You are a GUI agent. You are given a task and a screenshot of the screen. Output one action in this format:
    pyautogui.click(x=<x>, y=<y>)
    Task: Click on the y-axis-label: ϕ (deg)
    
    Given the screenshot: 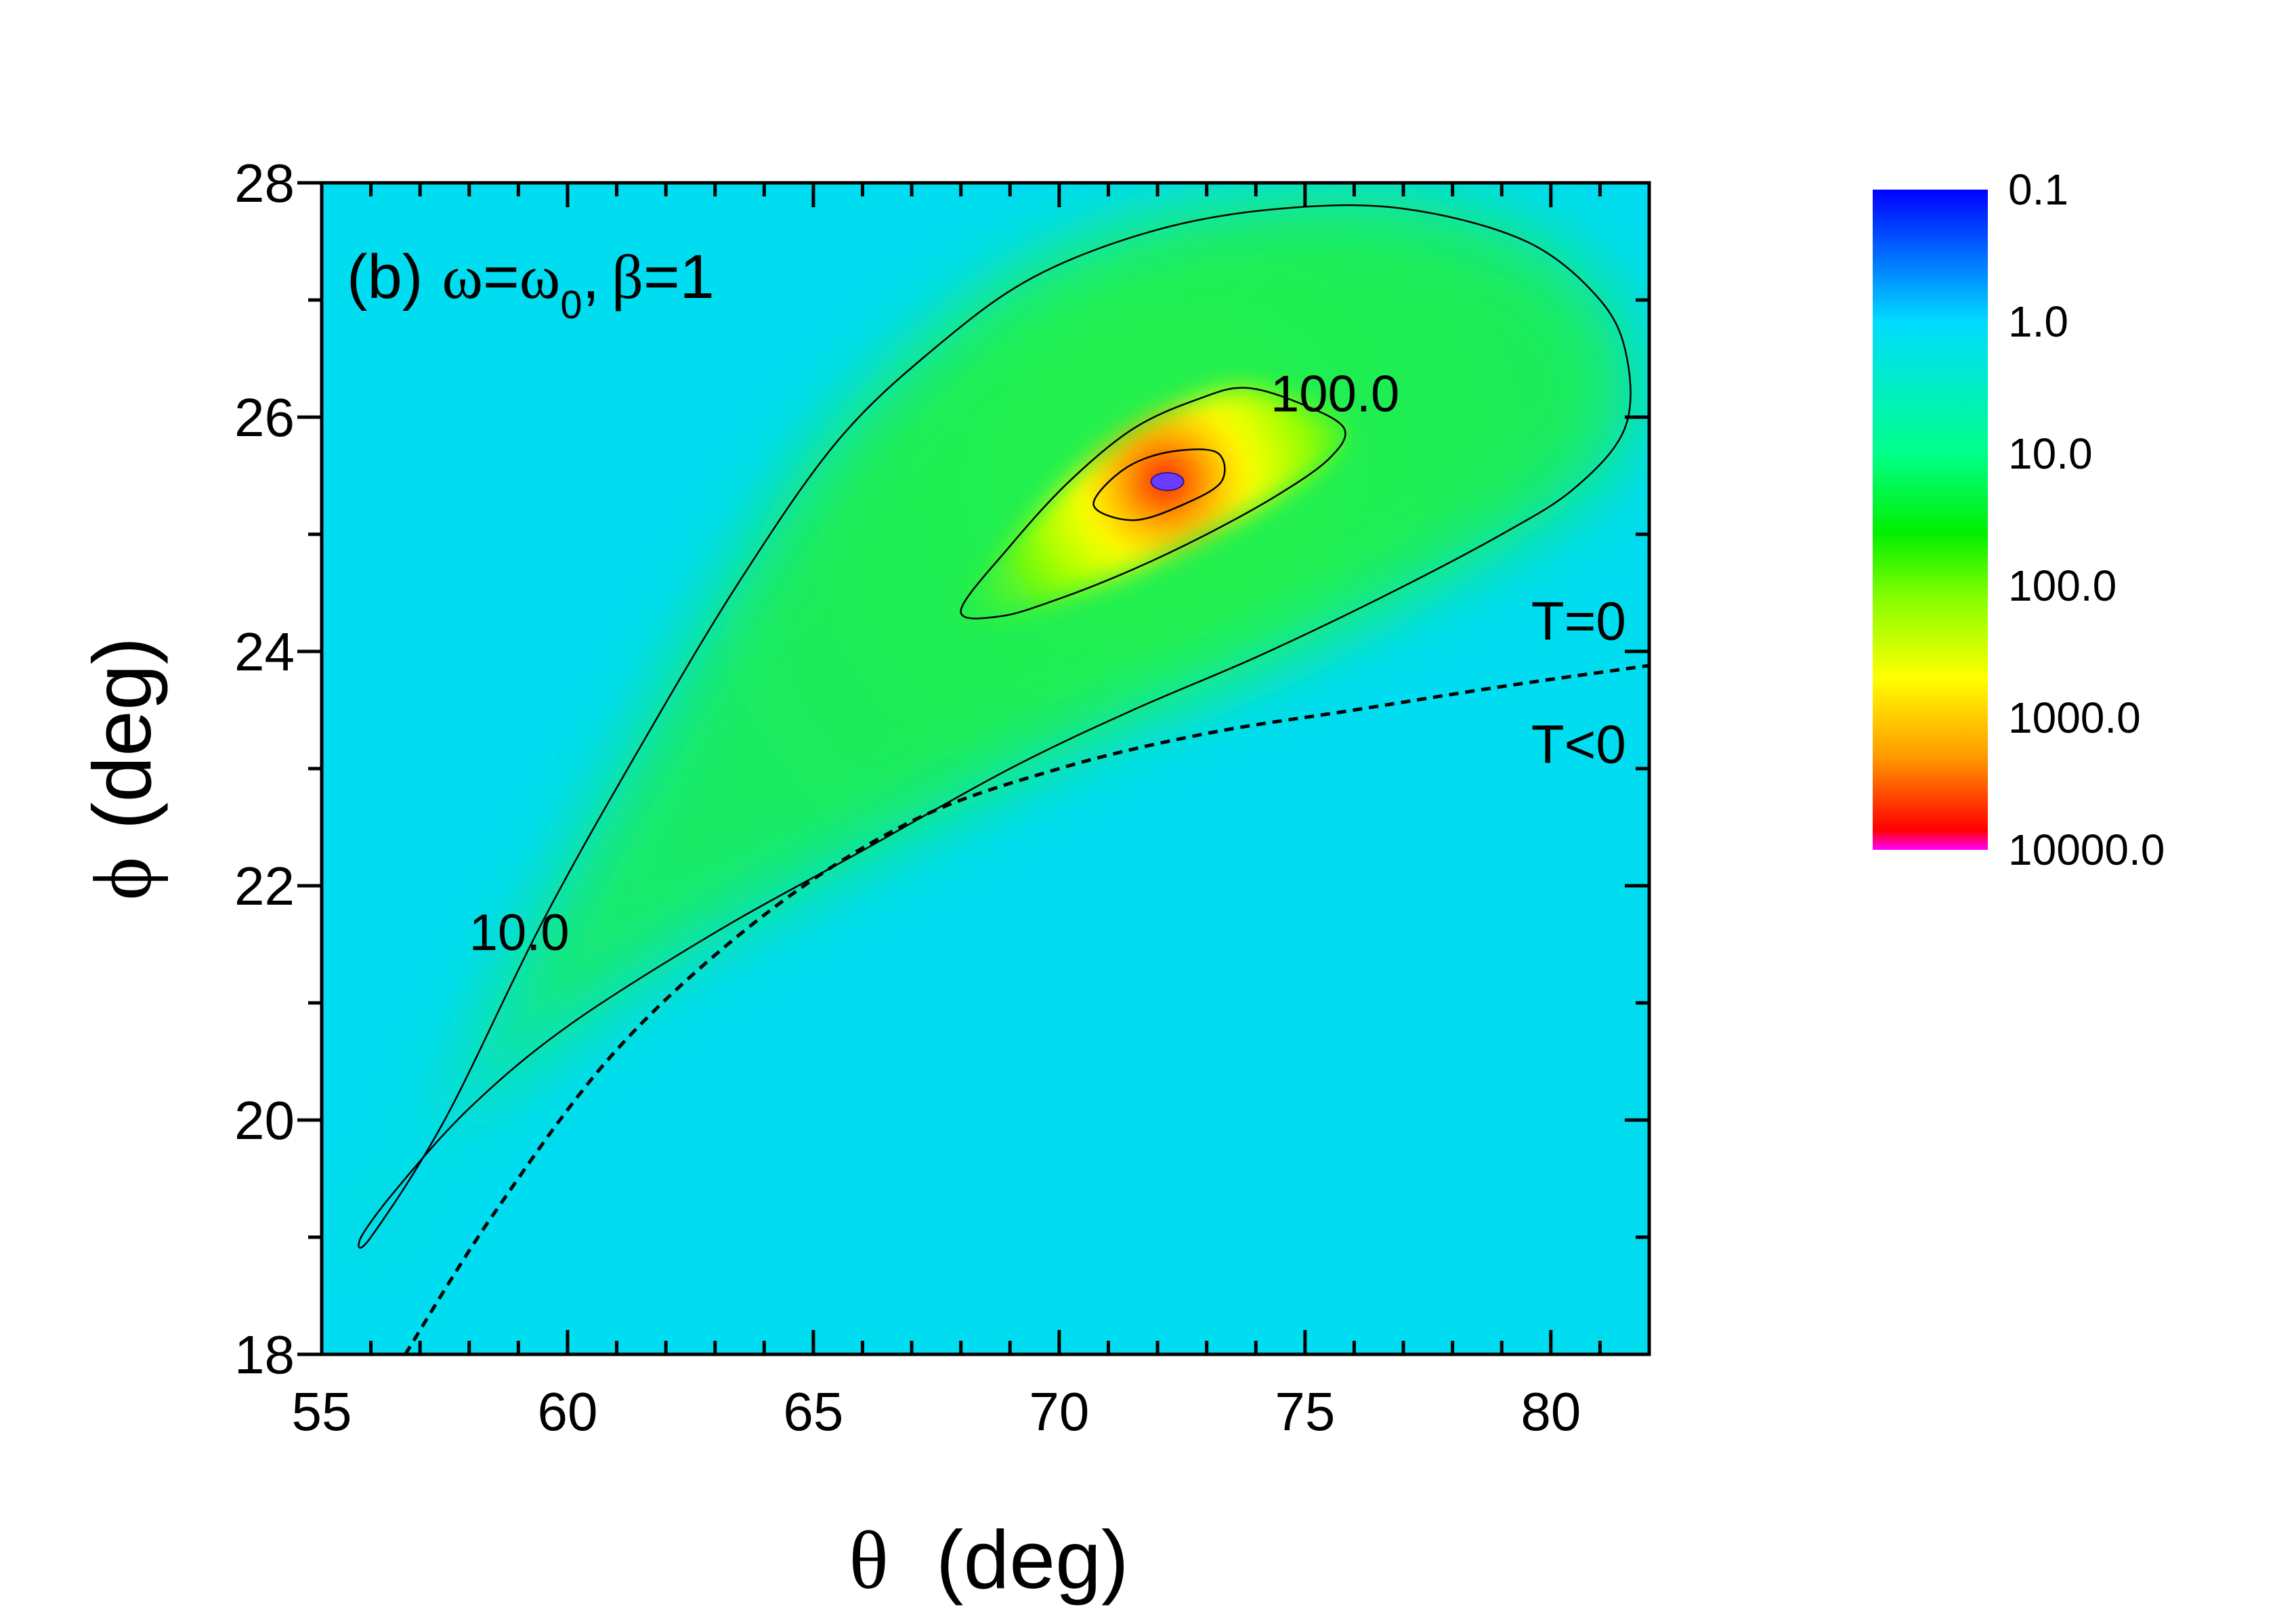 What is the action you would take?
    pyautogui.click(x=122, y=768)
    